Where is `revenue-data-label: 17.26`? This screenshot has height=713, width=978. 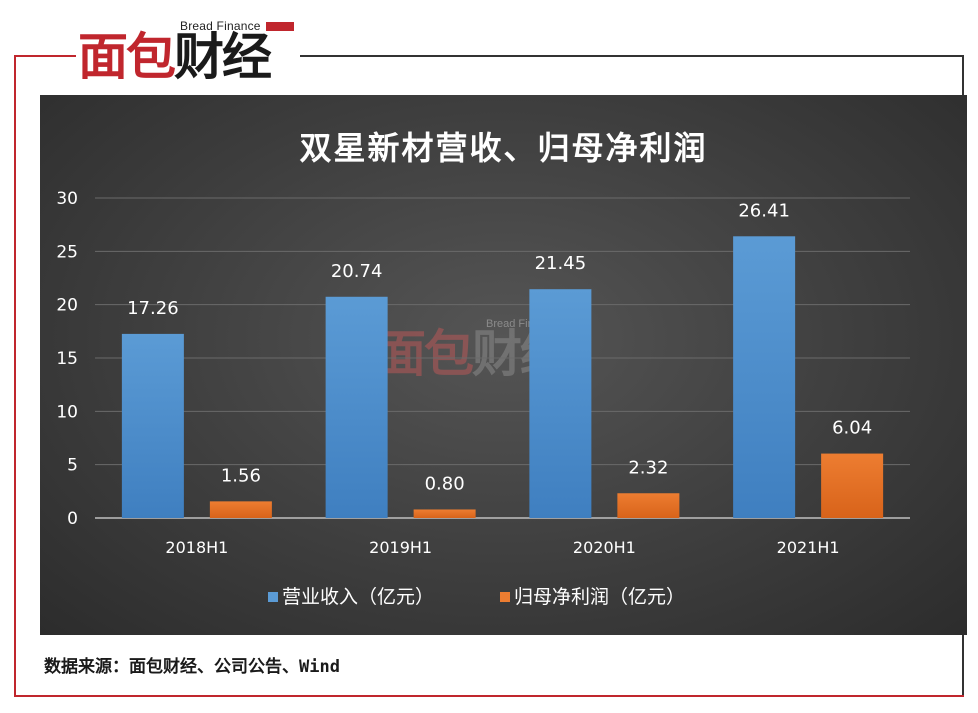 revenue-data-label: 17.26 is located at coordinates (153, 308).